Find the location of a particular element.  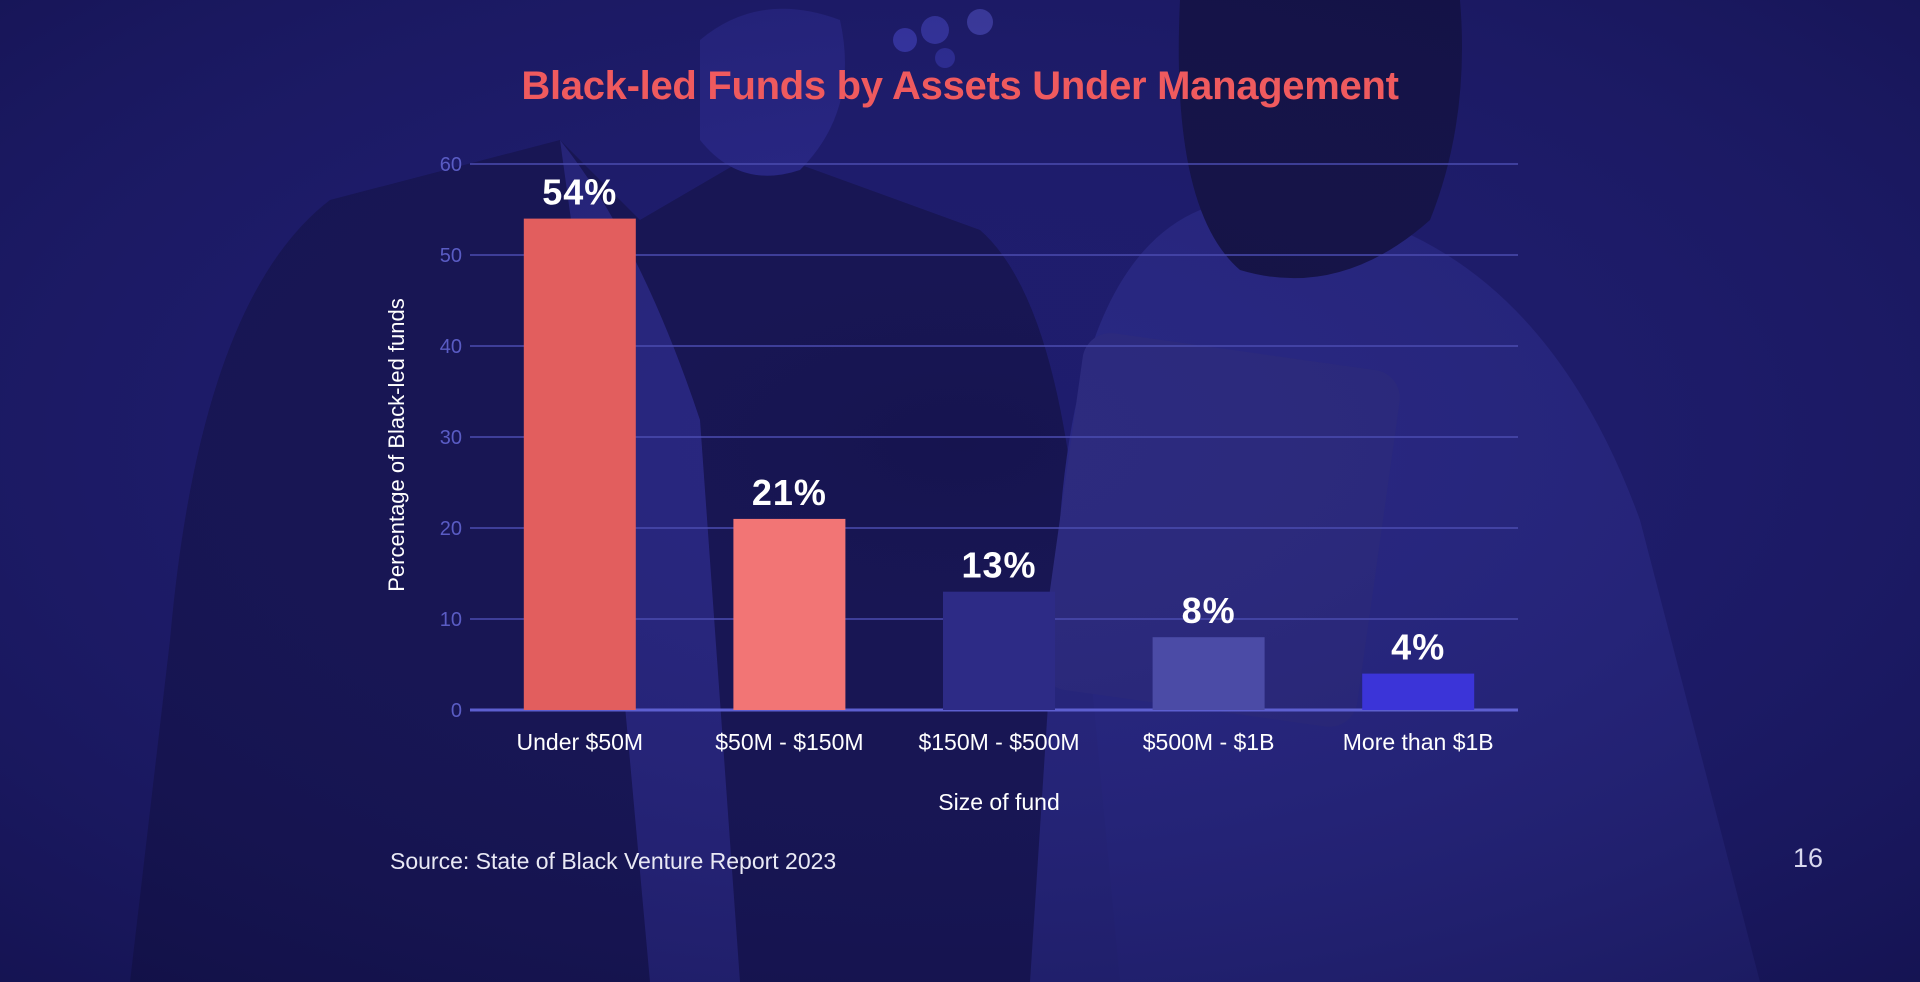

x-tick-label: Under $50M is located at coordinates (580, 742).